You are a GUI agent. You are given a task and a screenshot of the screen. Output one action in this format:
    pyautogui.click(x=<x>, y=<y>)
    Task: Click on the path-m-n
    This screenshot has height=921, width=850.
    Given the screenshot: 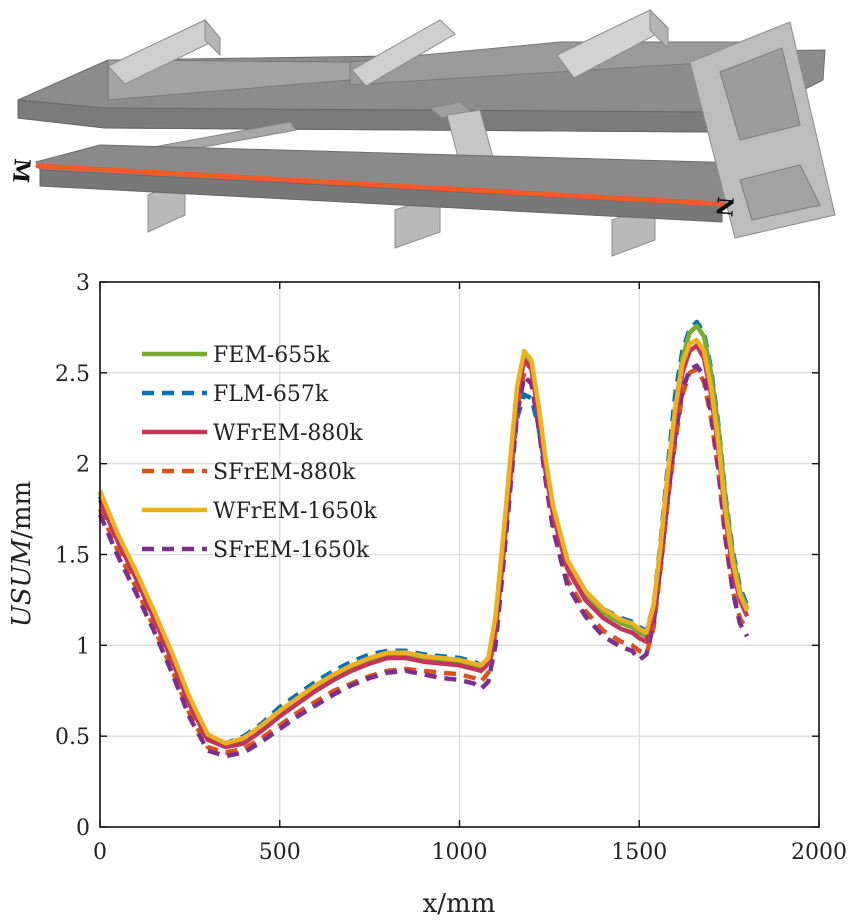 What is the action you would take?
    pyautogui.click(x=380, y=185)
    